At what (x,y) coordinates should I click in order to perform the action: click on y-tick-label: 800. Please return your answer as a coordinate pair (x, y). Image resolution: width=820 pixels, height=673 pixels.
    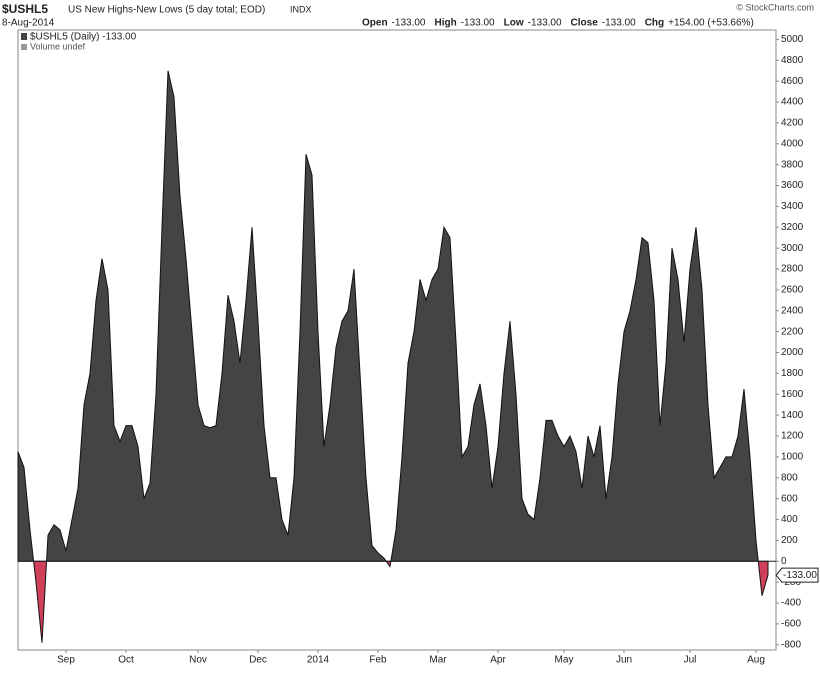
    Looking at the image, I should click on (789, 477).